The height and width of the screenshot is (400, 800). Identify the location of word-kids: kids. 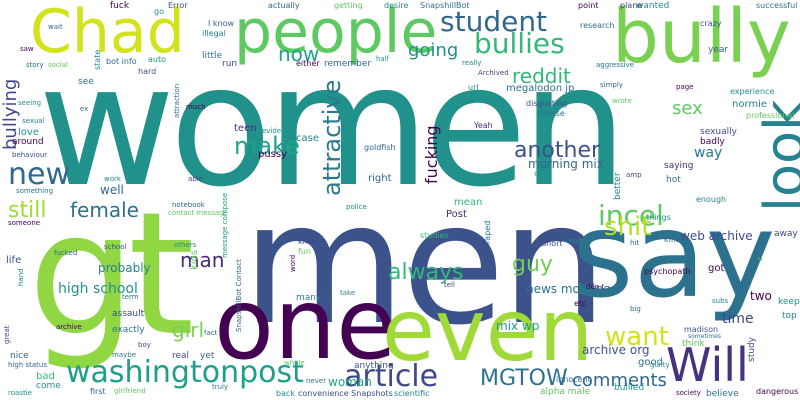
(194, 259).